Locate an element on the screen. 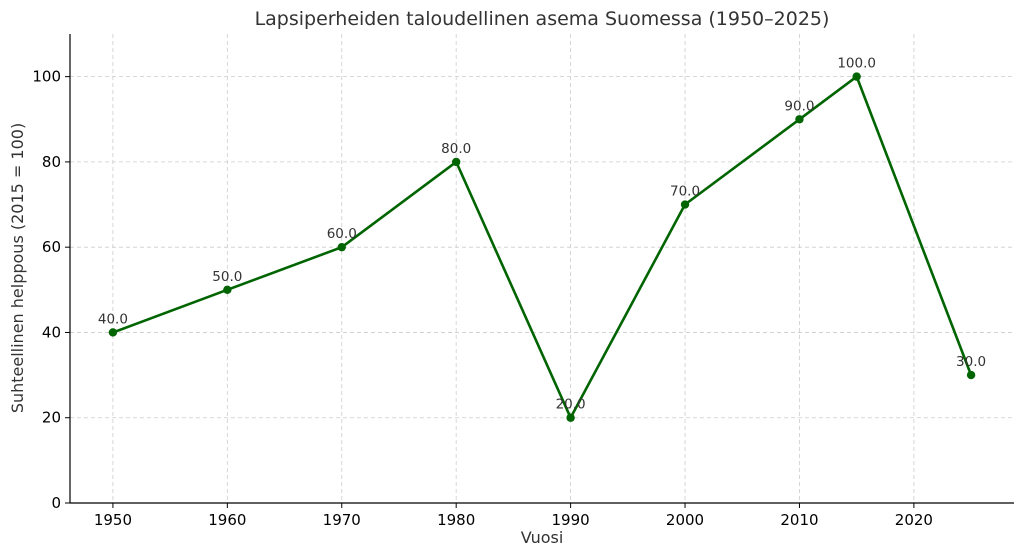 The image size is (1024, 557). x-tick-label: 1950 is located at coordinates (113, 520).